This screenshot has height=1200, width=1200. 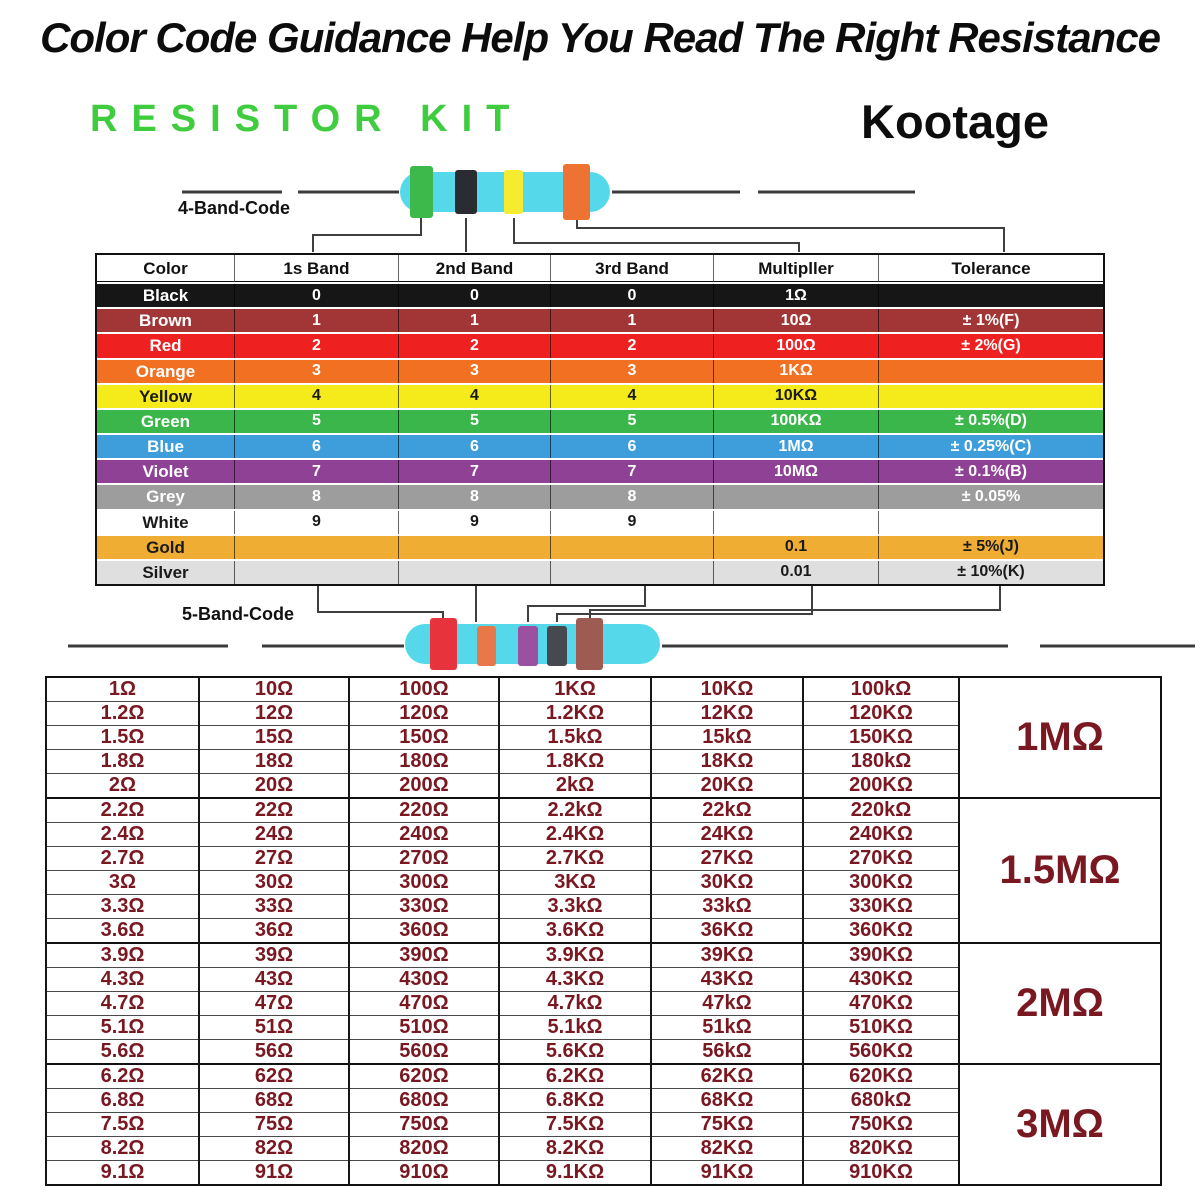 What do you see at coordinates (122, 979) in the screenshot?
I see `resistance-value: 4.3Ω` at bounding box center [122, 979].